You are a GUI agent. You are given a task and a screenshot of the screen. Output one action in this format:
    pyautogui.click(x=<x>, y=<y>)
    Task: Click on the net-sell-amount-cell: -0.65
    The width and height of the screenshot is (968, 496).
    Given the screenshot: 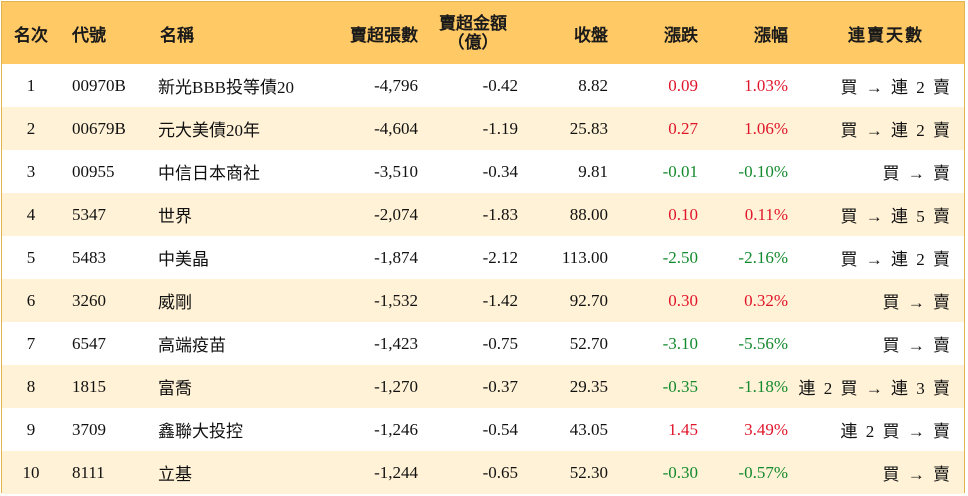 What is the action you would take?
    pyautogui.click(x=500, y=472)
    